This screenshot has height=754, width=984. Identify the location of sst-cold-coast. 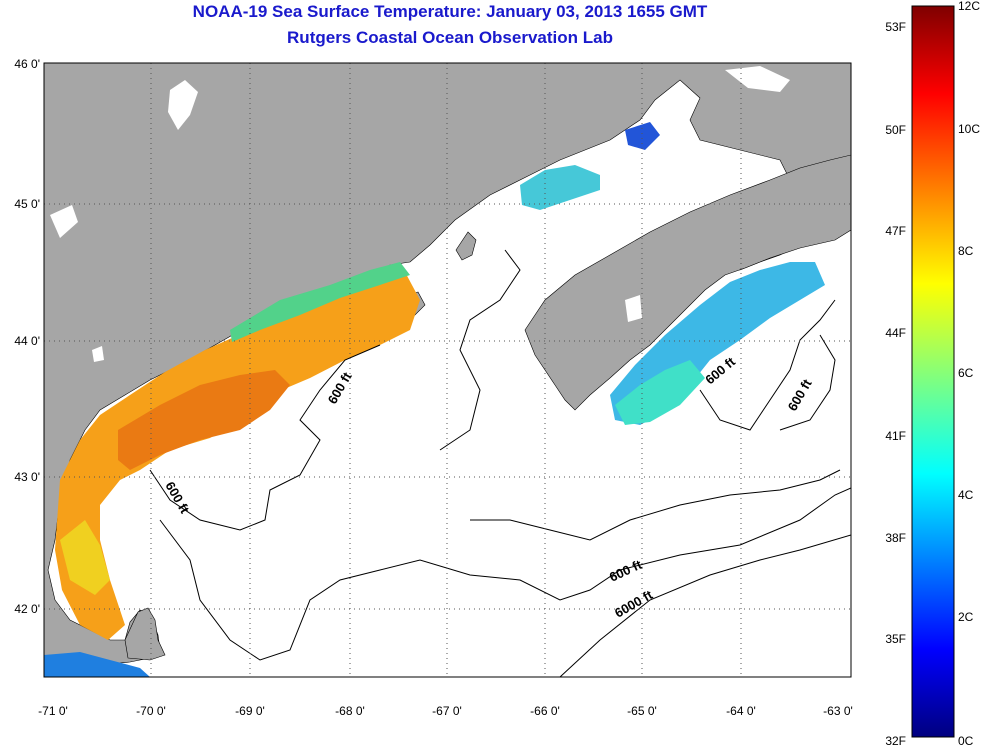
(97, 664).